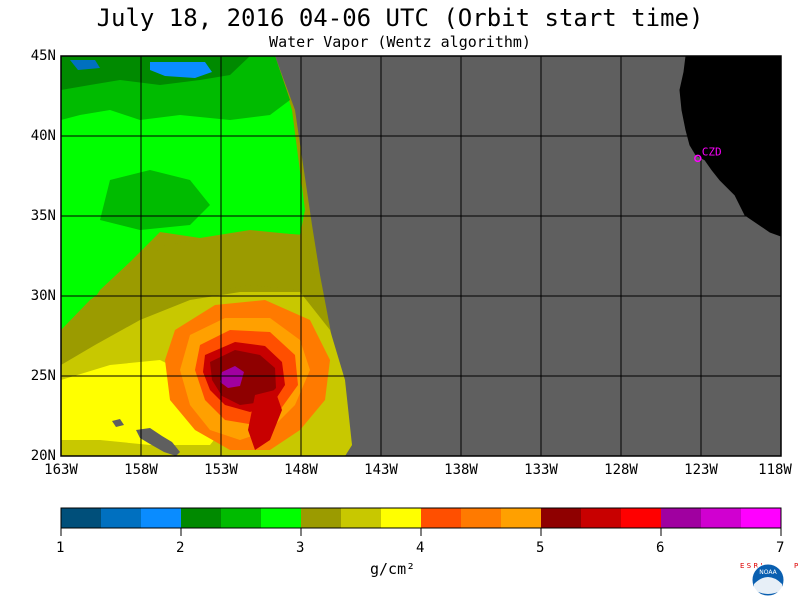 The image size is (800, 600). I want to click on land-shade, so click(730, 146).